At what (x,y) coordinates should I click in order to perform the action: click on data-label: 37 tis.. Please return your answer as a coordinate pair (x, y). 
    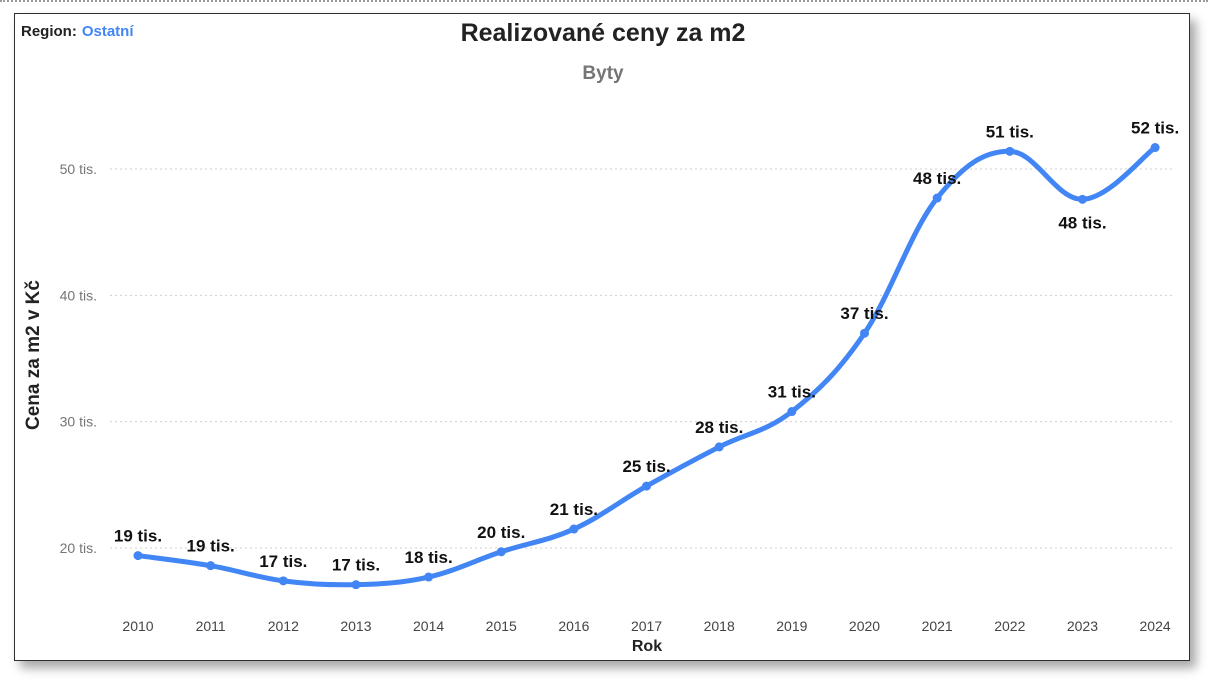
    Looking at the image, I should click on (864, 313).